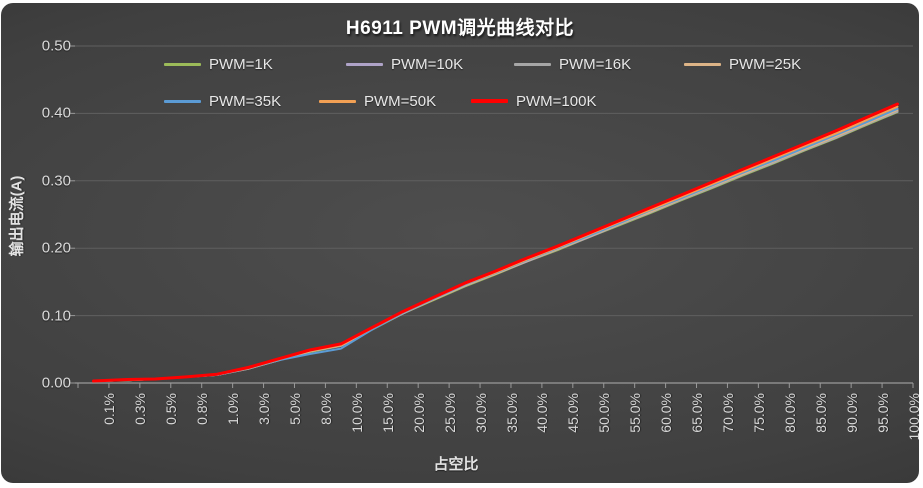  What do you see at coordinates (72, 214) in the screenshot?
I see `y-axis` at bounding box center [72, 214].